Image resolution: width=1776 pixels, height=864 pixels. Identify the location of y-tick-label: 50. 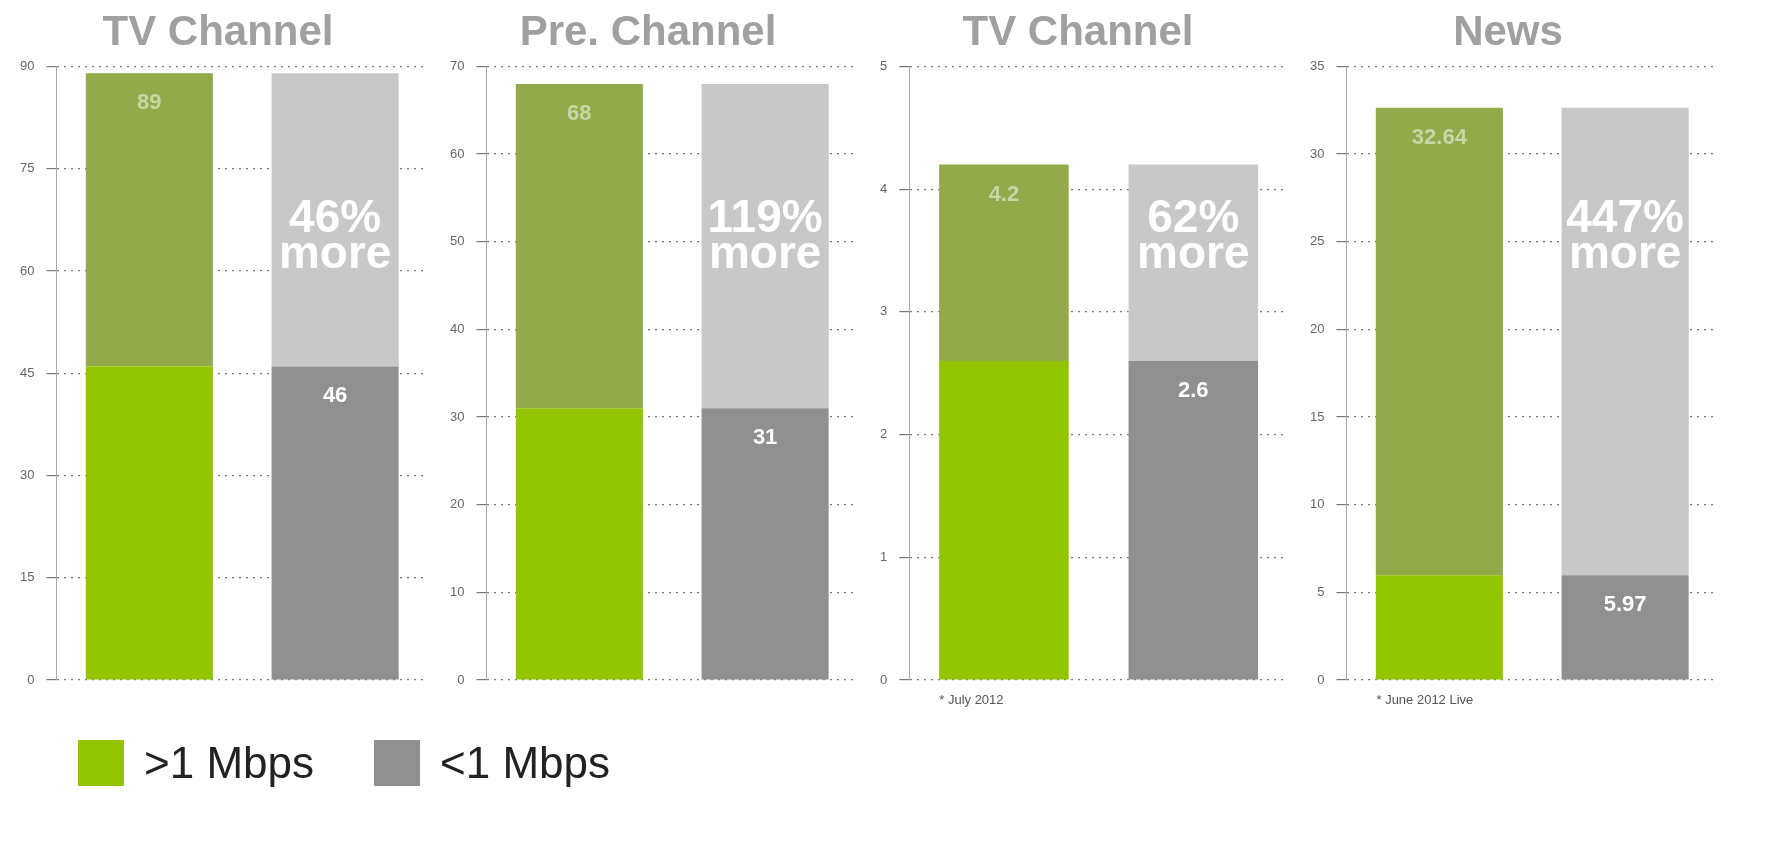
(457, 241).